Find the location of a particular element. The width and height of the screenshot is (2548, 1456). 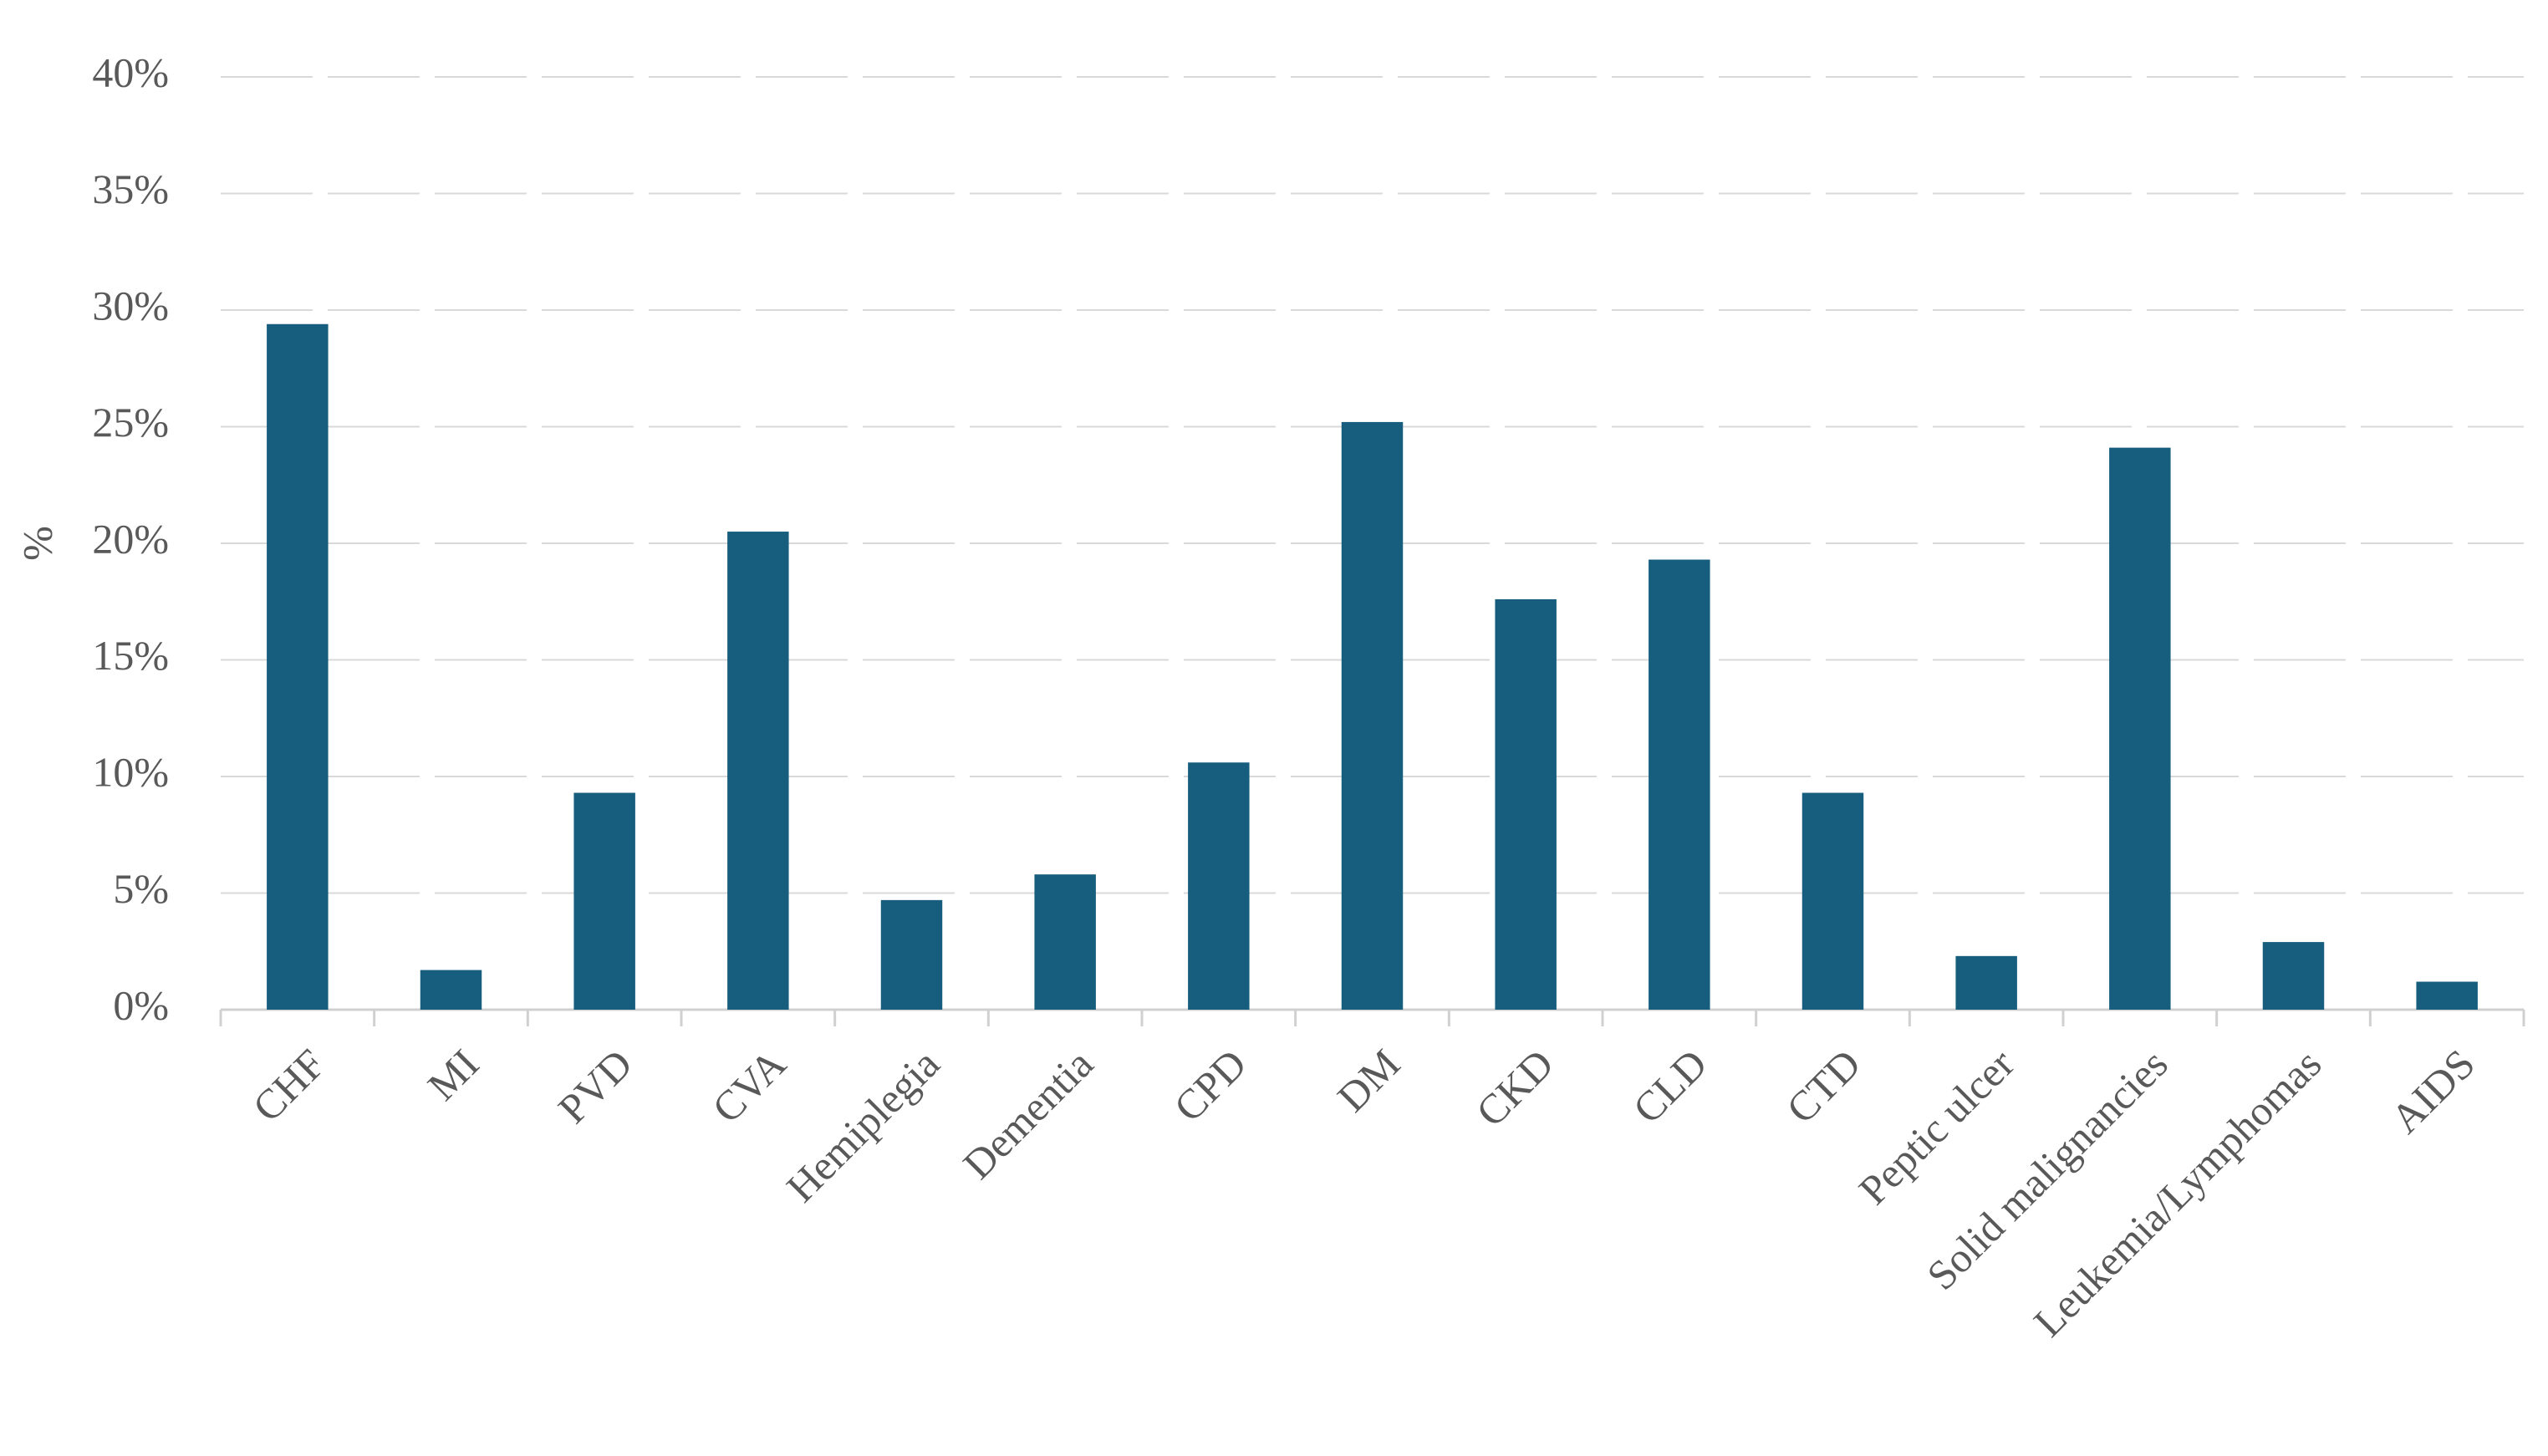

x-tick-label: CPD is located at coordinates (1209, 1085).